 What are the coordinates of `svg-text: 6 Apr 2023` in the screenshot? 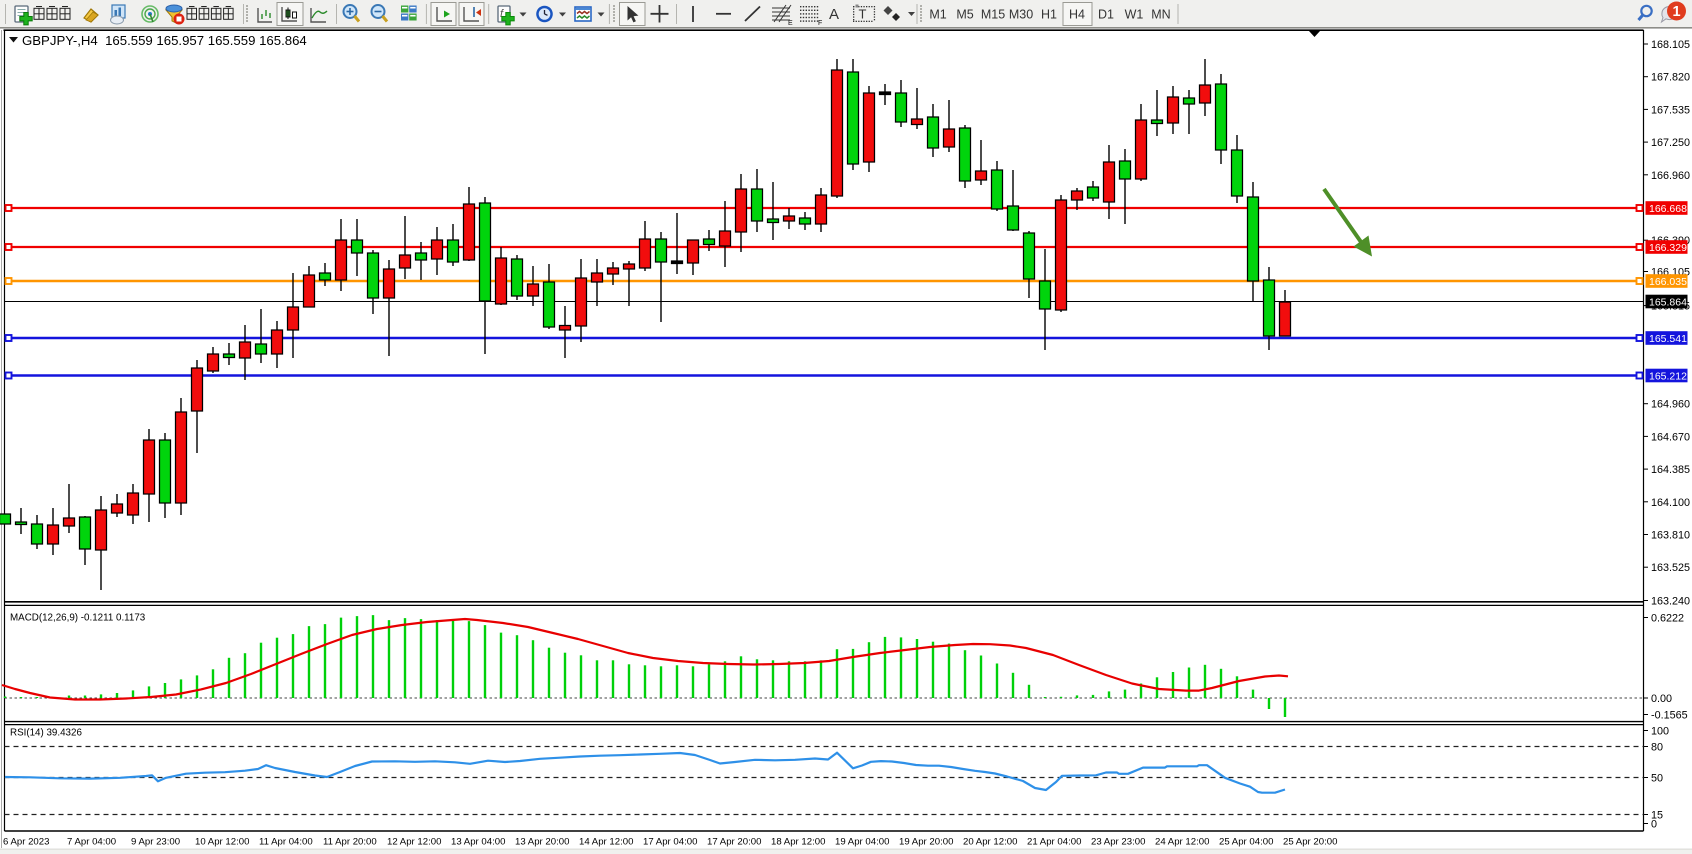 It's located at (26, 842).